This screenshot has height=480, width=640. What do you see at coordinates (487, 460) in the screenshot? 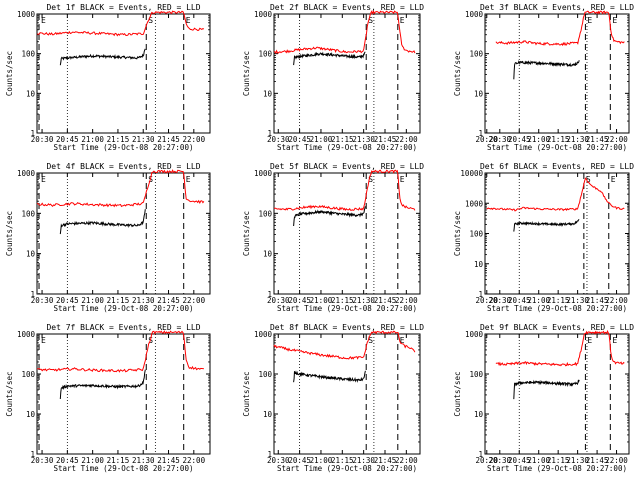
I see `x-tick-label: 20:20` at bounding box center [487, 460].